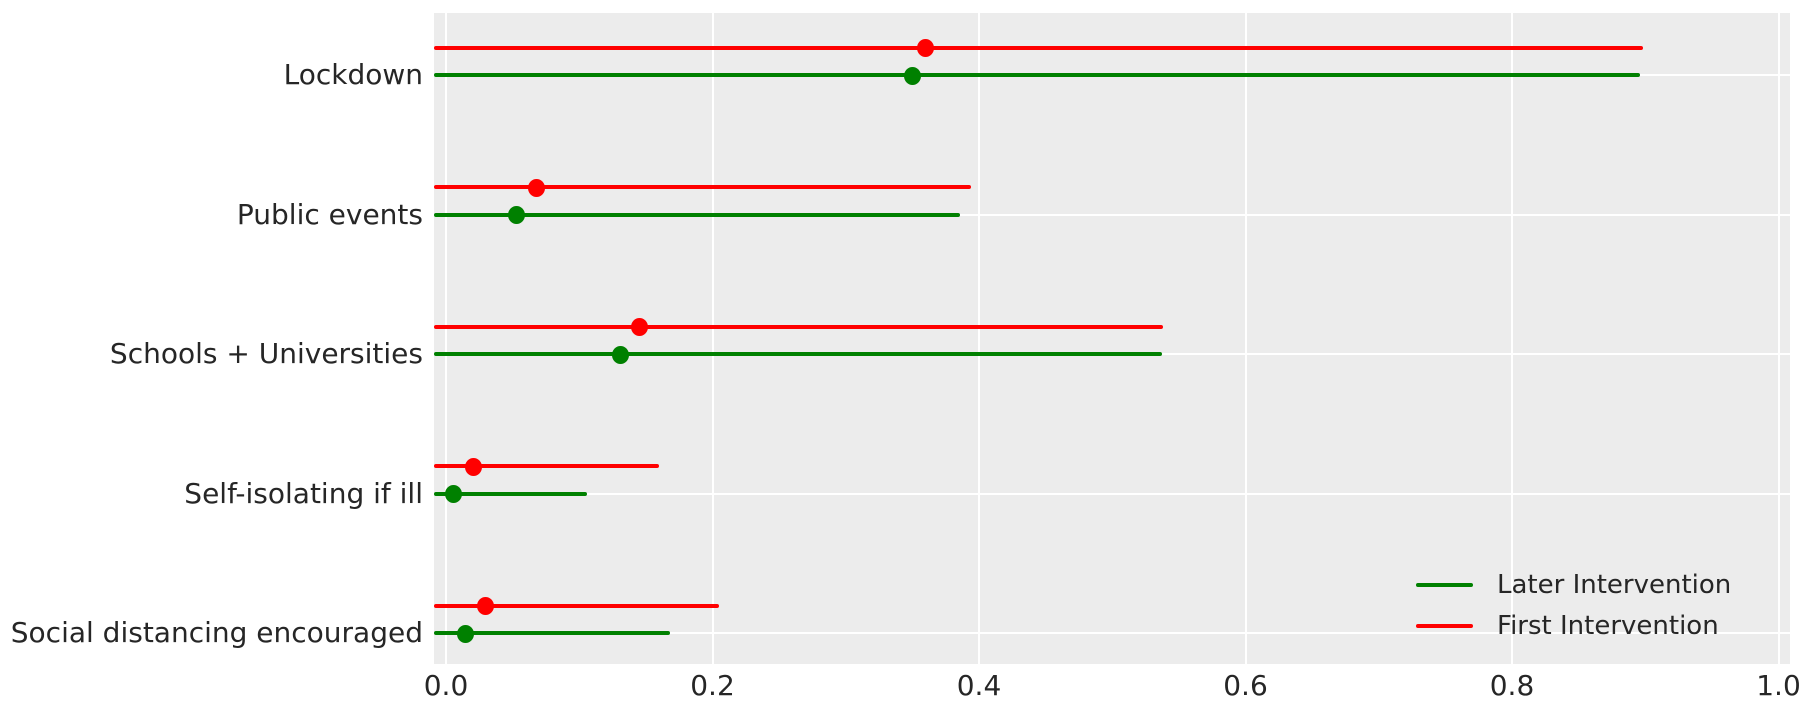 This screenshot has width=1807, height=716. What do you see at coordinates (446, 685) in the screenshot?
I see `x-tick-label: 0.0` at bounding box center [446, 685].